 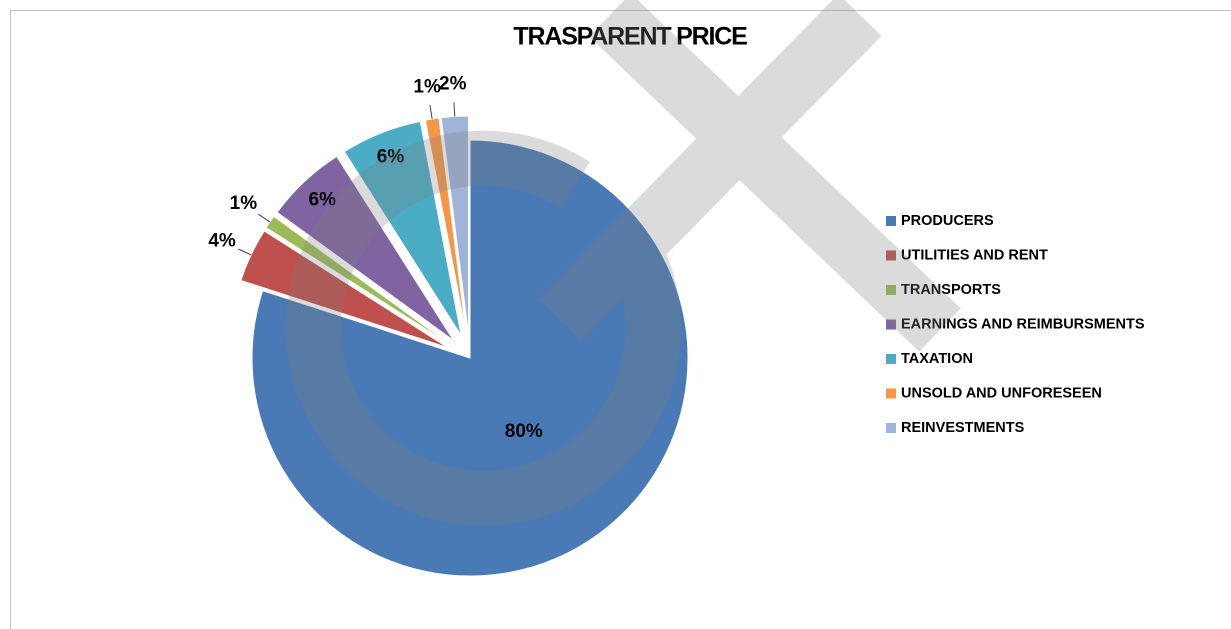 What do you see at coordinates (947, 221) in the screenshot?
I see `legend-label: PRODUCERS` at bounding box center [947, 221].